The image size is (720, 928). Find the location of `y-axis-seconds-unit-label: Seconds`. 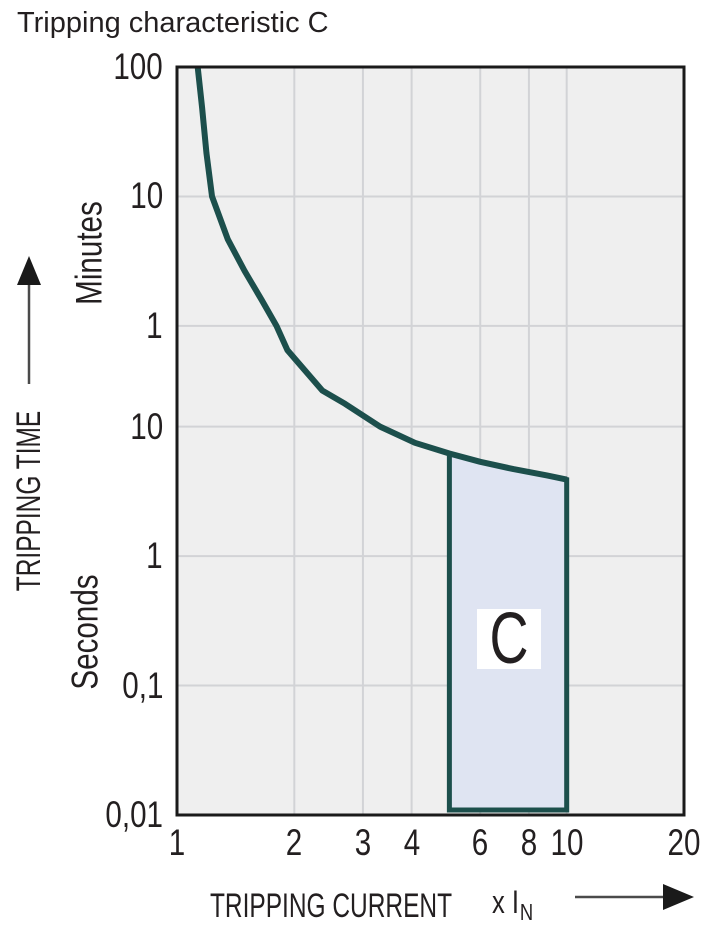

y-axis-seconds-unit-label: Seconds is located at coordinates (85, 632).